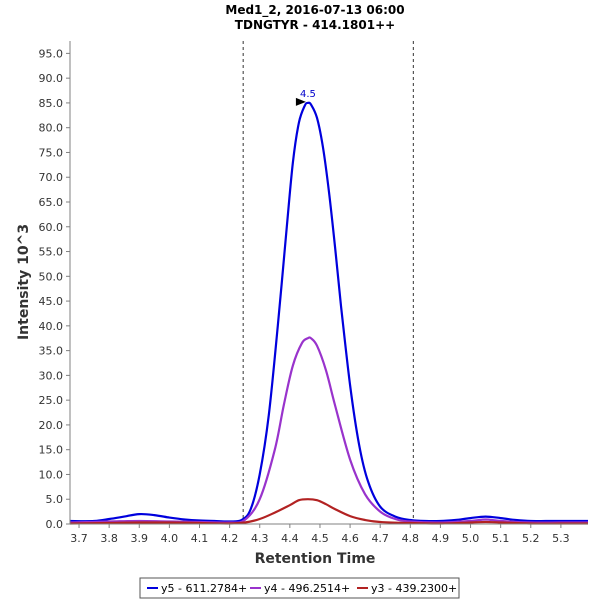 The width and height of the screenshot is (600, 600). I want to click on y-tick-label: 25.0, so click(51, 400).